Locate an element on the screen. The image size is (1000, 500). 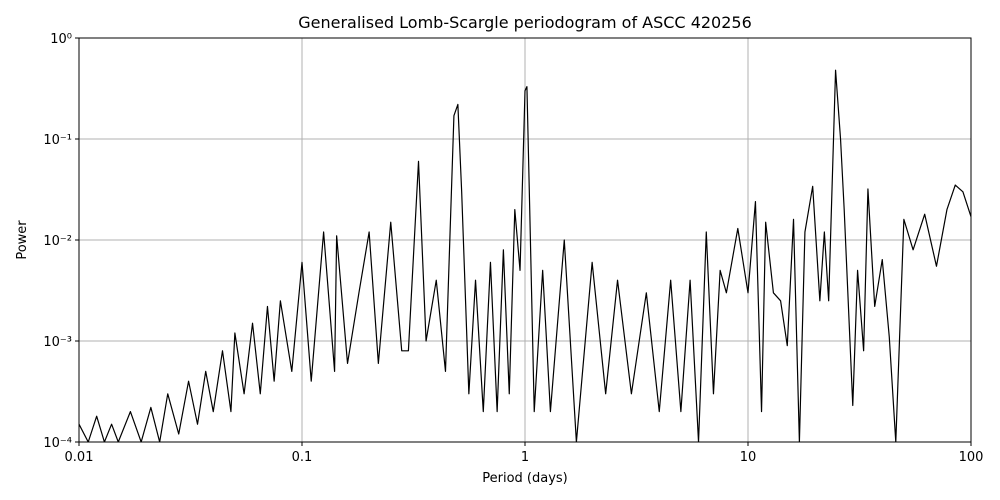
y-tick-label: 10⁻³ is located at coordinates (57, 342).